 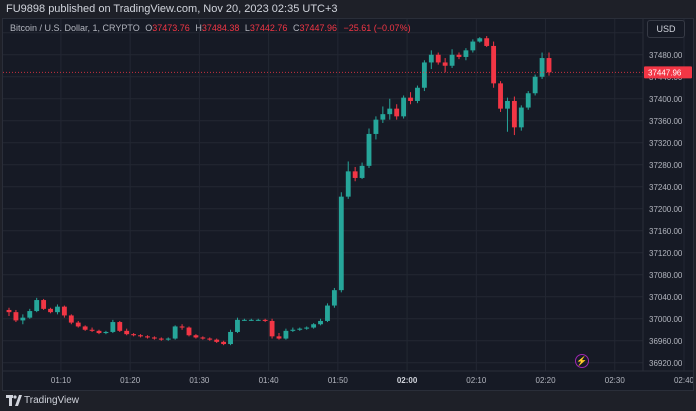 I want to click on price-tick-label: 37320.00, so click(x=666, y=143).